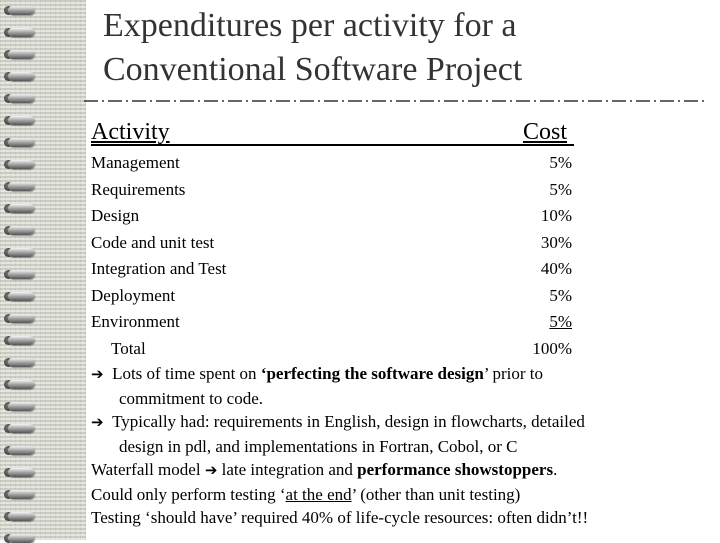  Describe the element at coordinates (138, 189) in the screenshot. I see `activity-label: Requirements` at that location.